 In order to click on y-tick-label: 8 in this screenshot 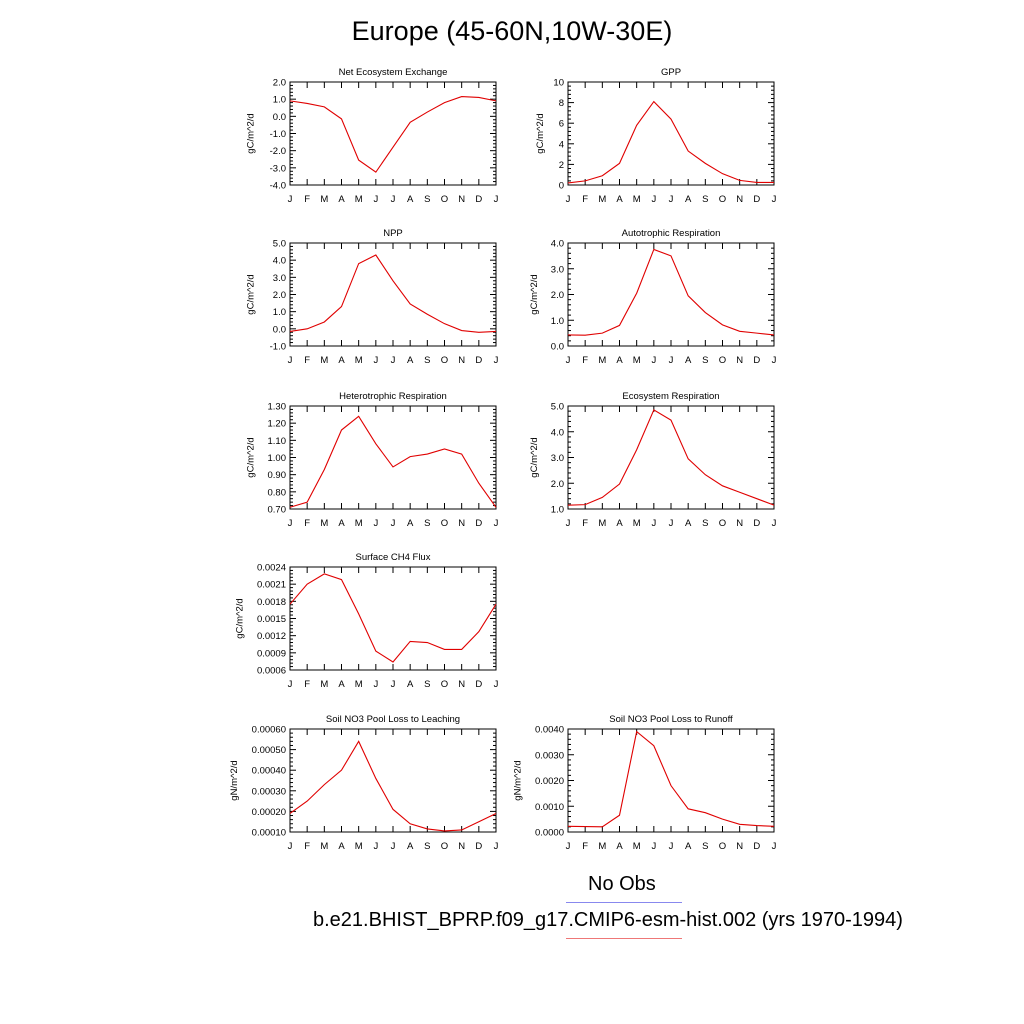, I will do `click(561, 103)`.